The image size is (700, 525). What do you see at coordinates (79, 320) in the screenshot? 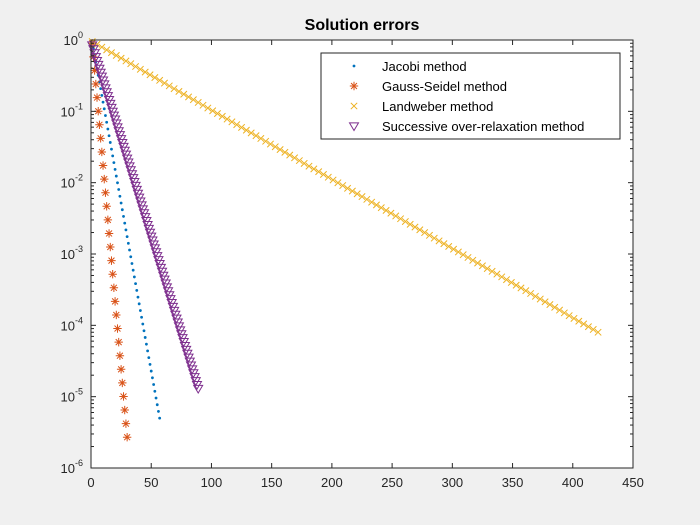
I see `y-tick-exponent: -4` at bounding box center [79, 320].